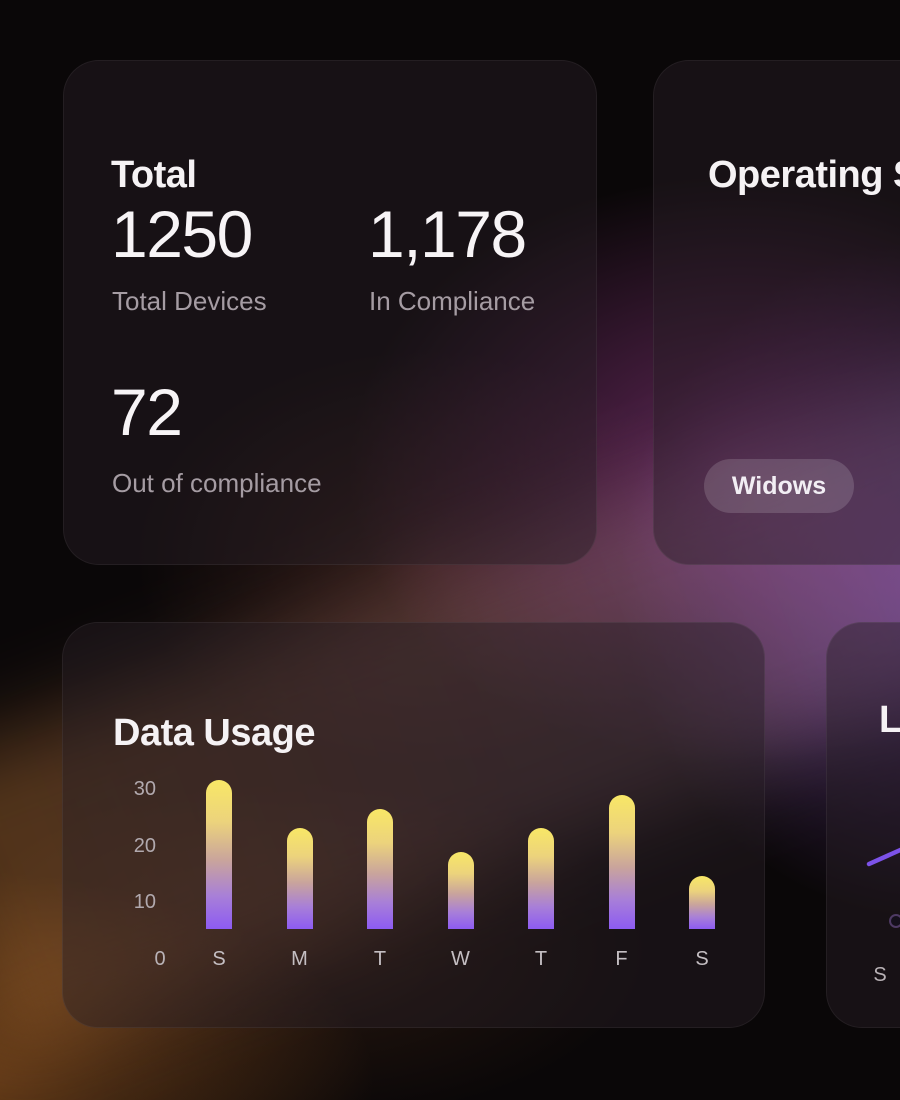 This screenshot has width=900, height=1100. I want to click on card-data-usage-title: Data Usage, so click(214, 732).